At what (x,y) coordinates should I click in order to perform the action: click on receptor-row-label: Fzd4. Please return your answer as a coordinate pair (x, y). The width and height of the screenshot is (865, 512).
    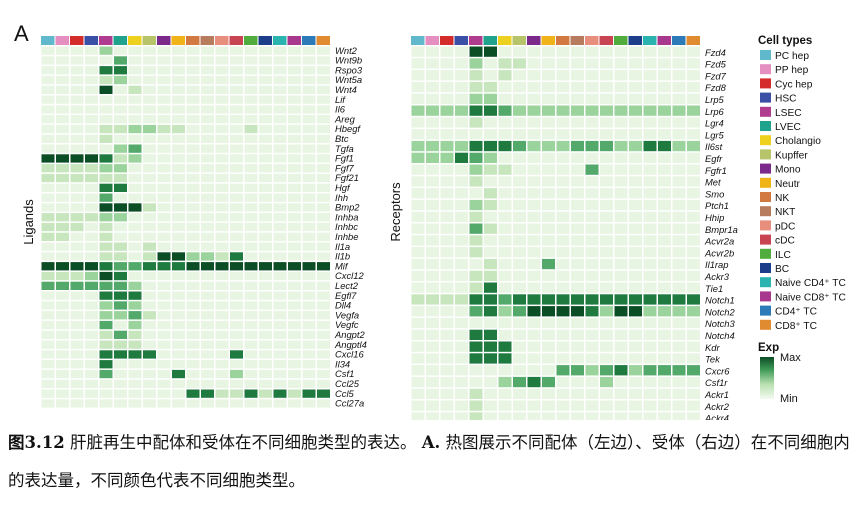
    Looking at the image, I should click on (715, 52).